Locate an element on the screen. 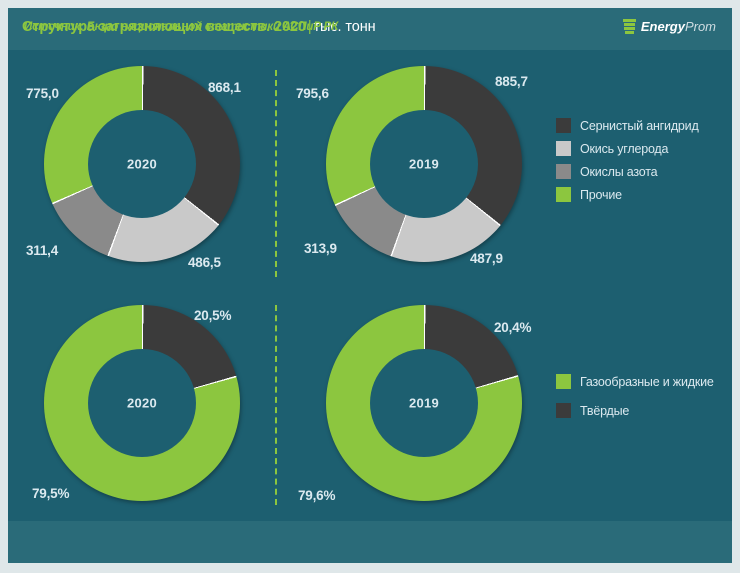 The image size is (740, 573). header-band is located at coordinates (370, 29).